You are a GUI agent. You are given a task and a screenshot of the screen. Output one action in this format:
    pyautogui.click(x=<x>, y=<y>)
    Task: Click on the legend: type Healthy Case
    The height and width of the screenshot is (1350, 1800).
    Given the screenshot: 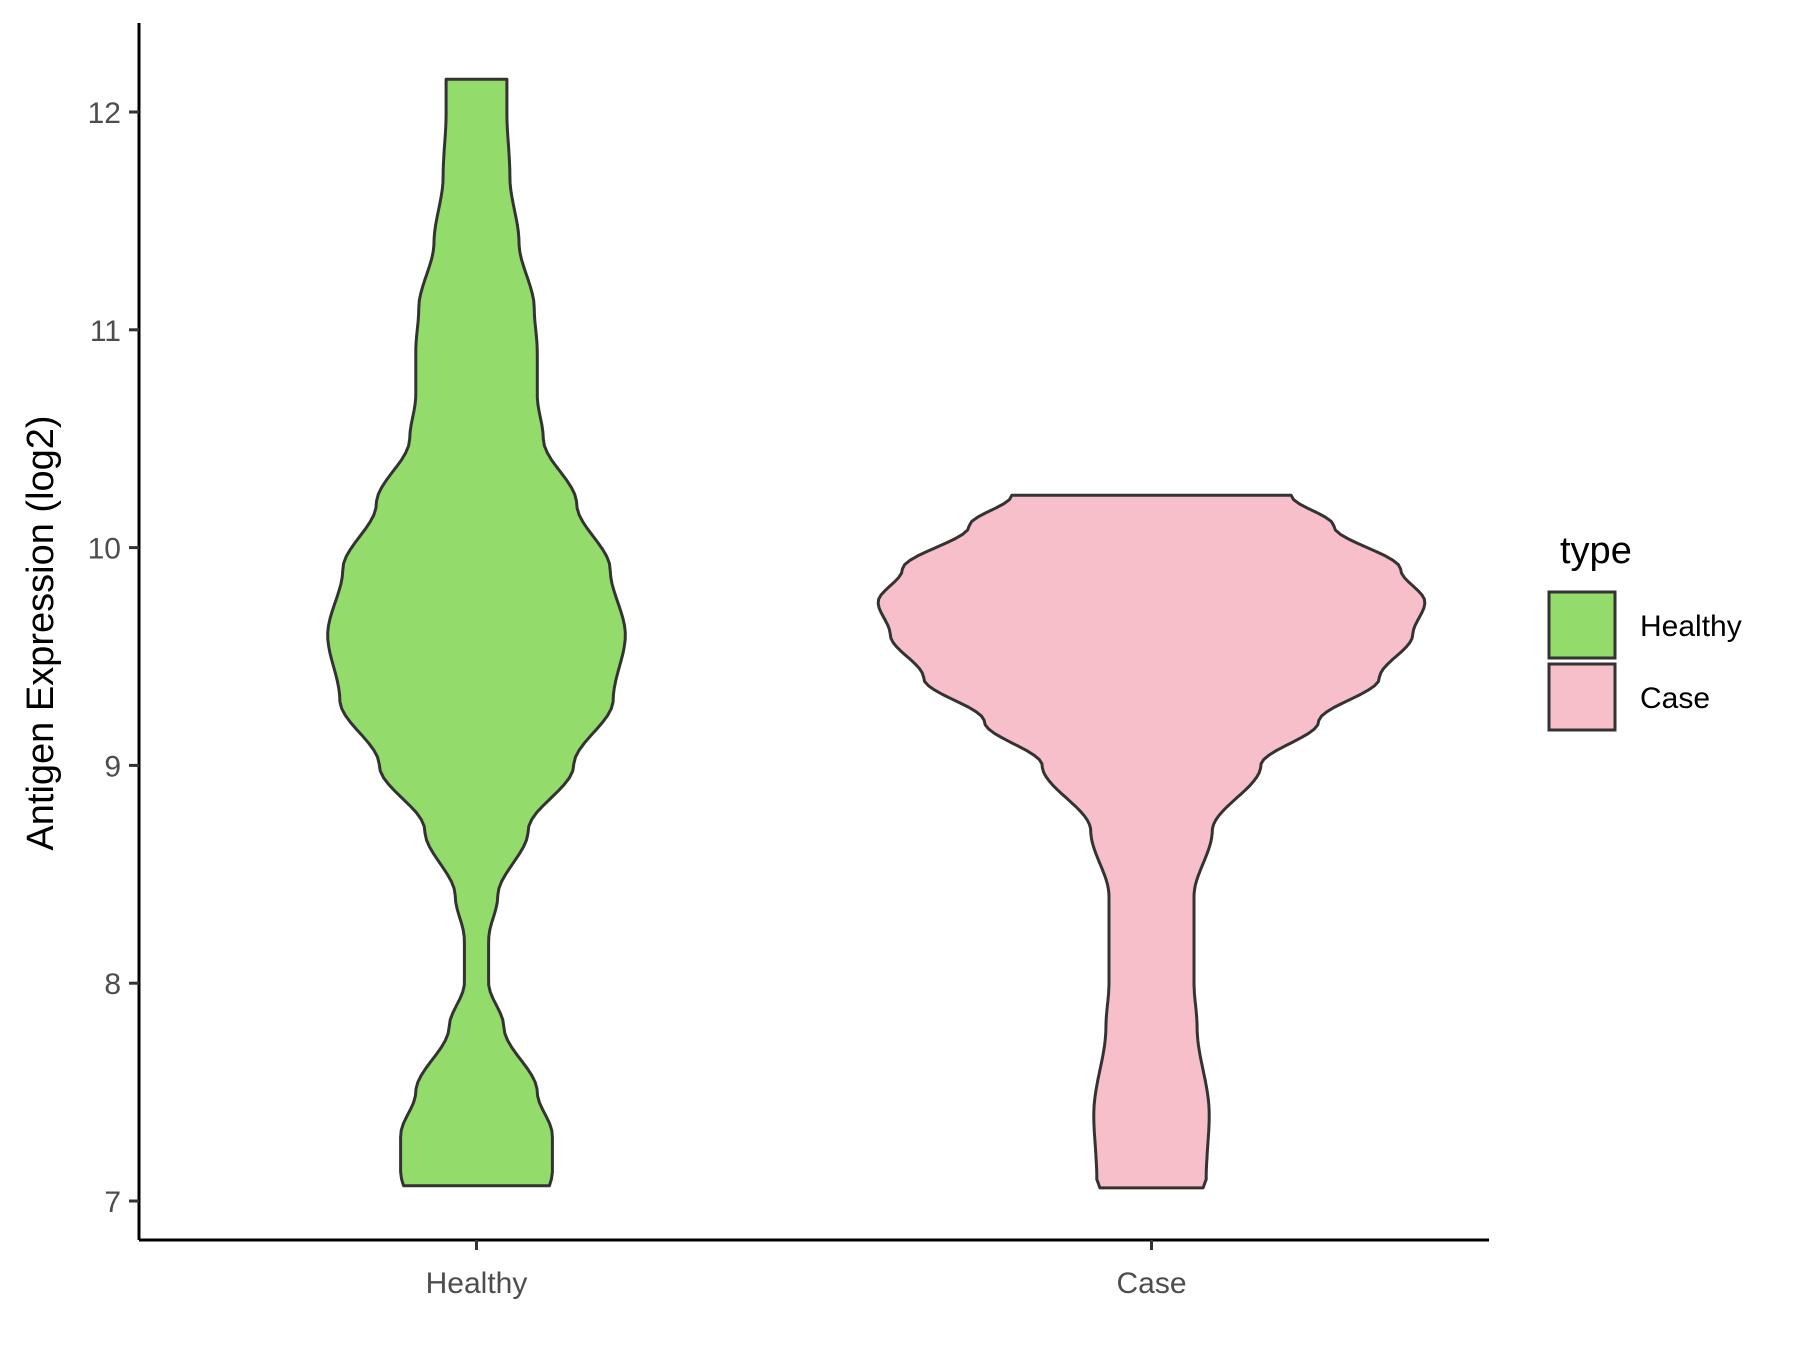 What is the action you would take?
    pyautogui.click(x=1644, y=631)
    